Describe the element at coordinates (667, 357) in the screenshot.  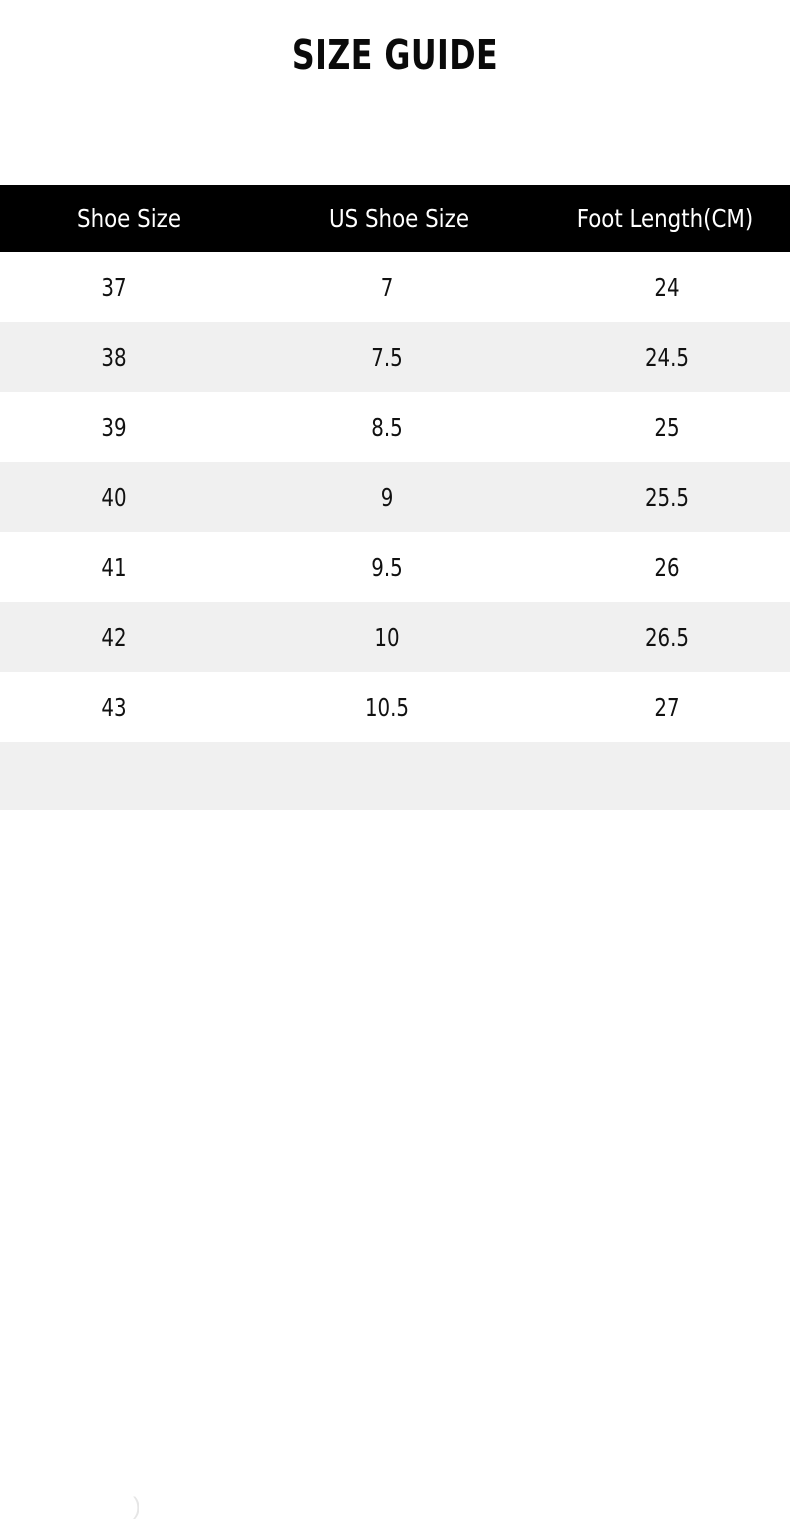
I see `cell-foot-length: 24.5` at that location.